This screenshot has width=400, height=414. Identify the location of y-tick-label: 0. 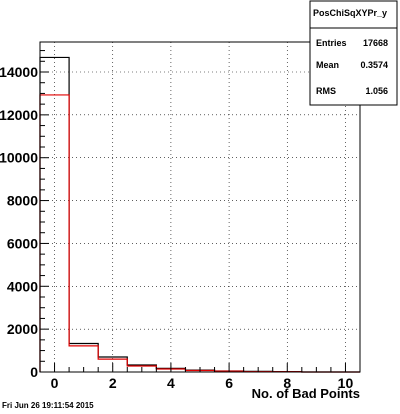
(34, 372).